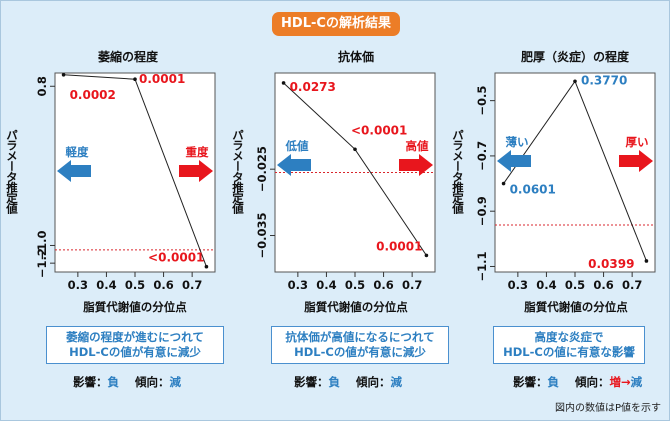  Describe the element at coordinates (127, 382) in the screenshot. I see `effect-summary-atrophy: 影響：負 傾向：減` at that location.